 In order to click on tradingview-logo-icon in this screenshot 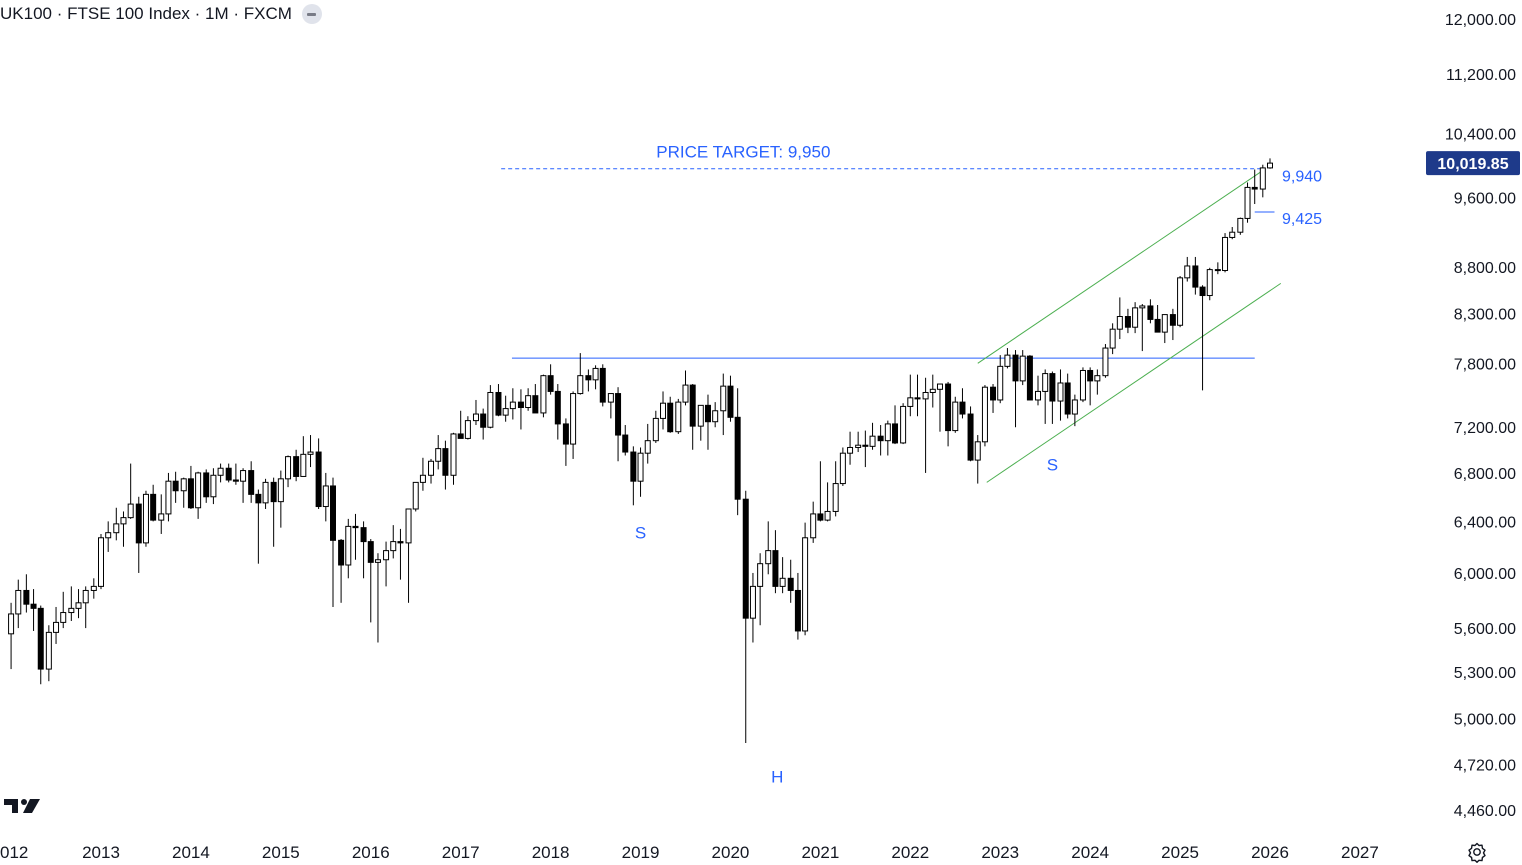, I will do `click(24, 806)`.